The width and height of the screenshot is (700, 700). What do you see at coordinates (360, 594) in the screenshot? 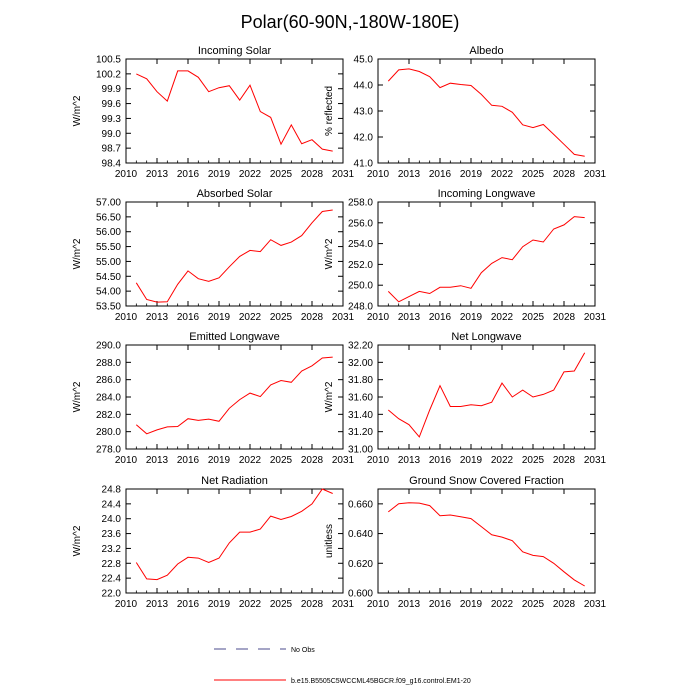
I see `y-tick-label: 0.600` at bounding box center [360, 594].